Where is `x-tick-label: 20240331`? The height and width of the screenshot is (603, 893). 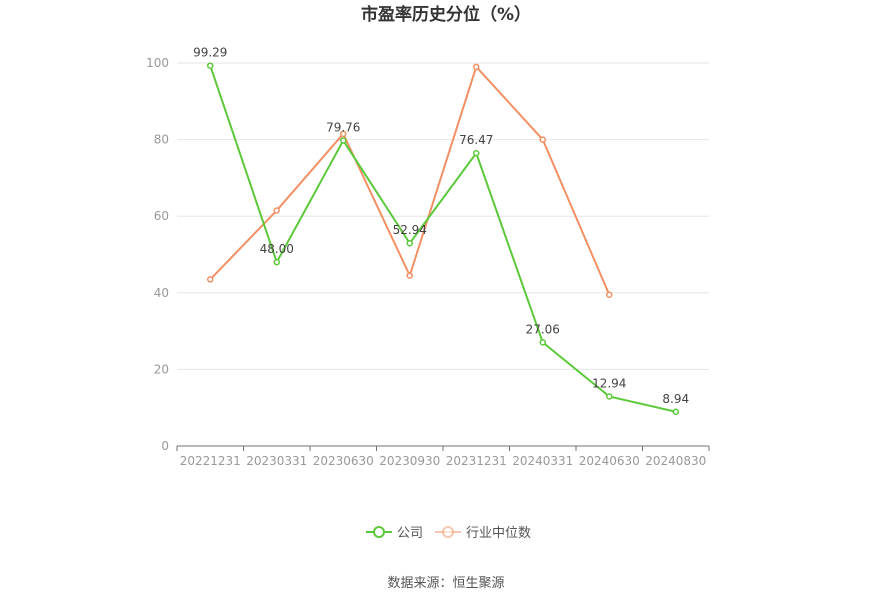
x-tick-label: 20240331 is located at coordinates (542, 461).